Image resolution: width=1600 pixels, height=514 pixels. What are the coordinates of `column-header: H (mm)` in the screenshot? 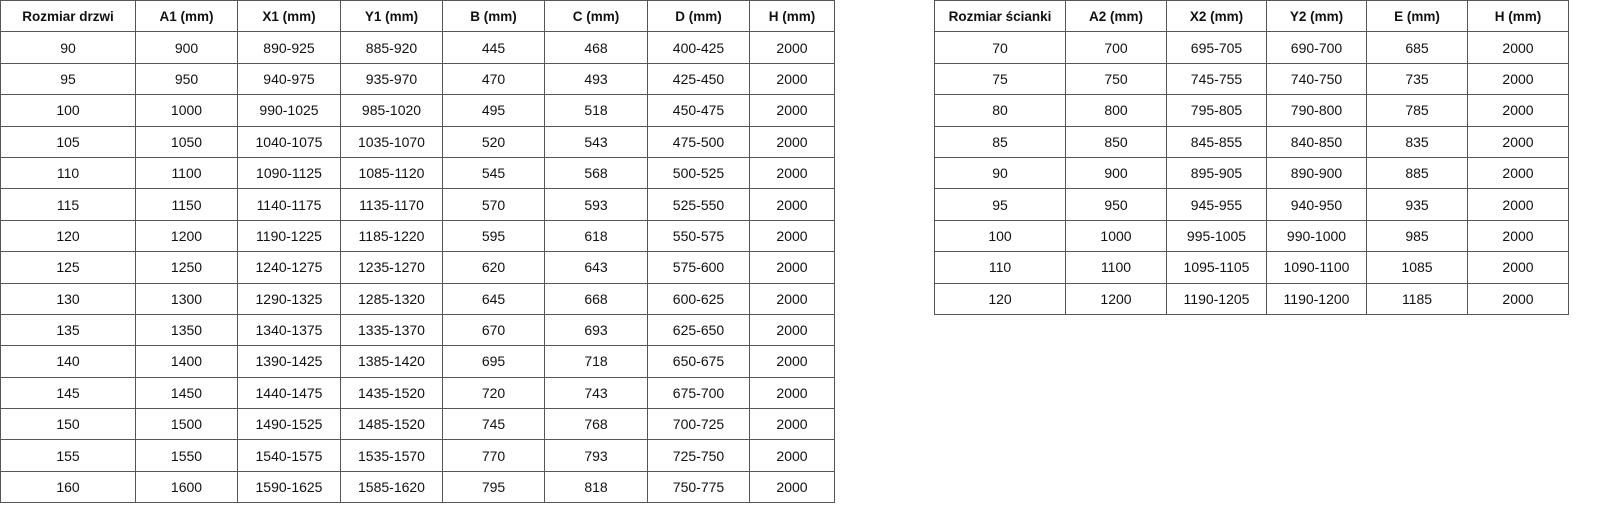 It's located at (1518, 16).